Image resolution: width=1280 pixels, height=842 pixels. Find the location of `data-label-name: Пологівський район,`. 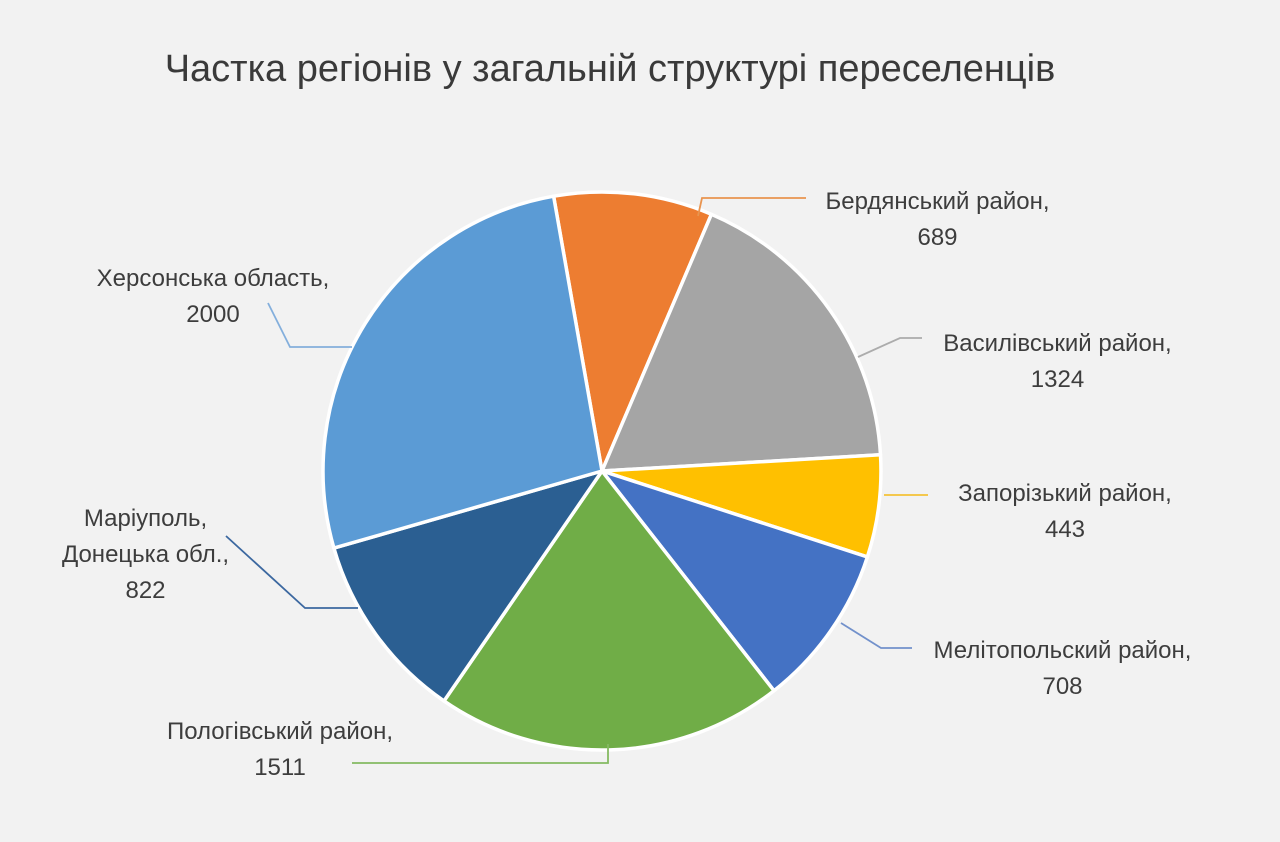

data-label-name: Пологівський район, is located at coordinates (280, 731).